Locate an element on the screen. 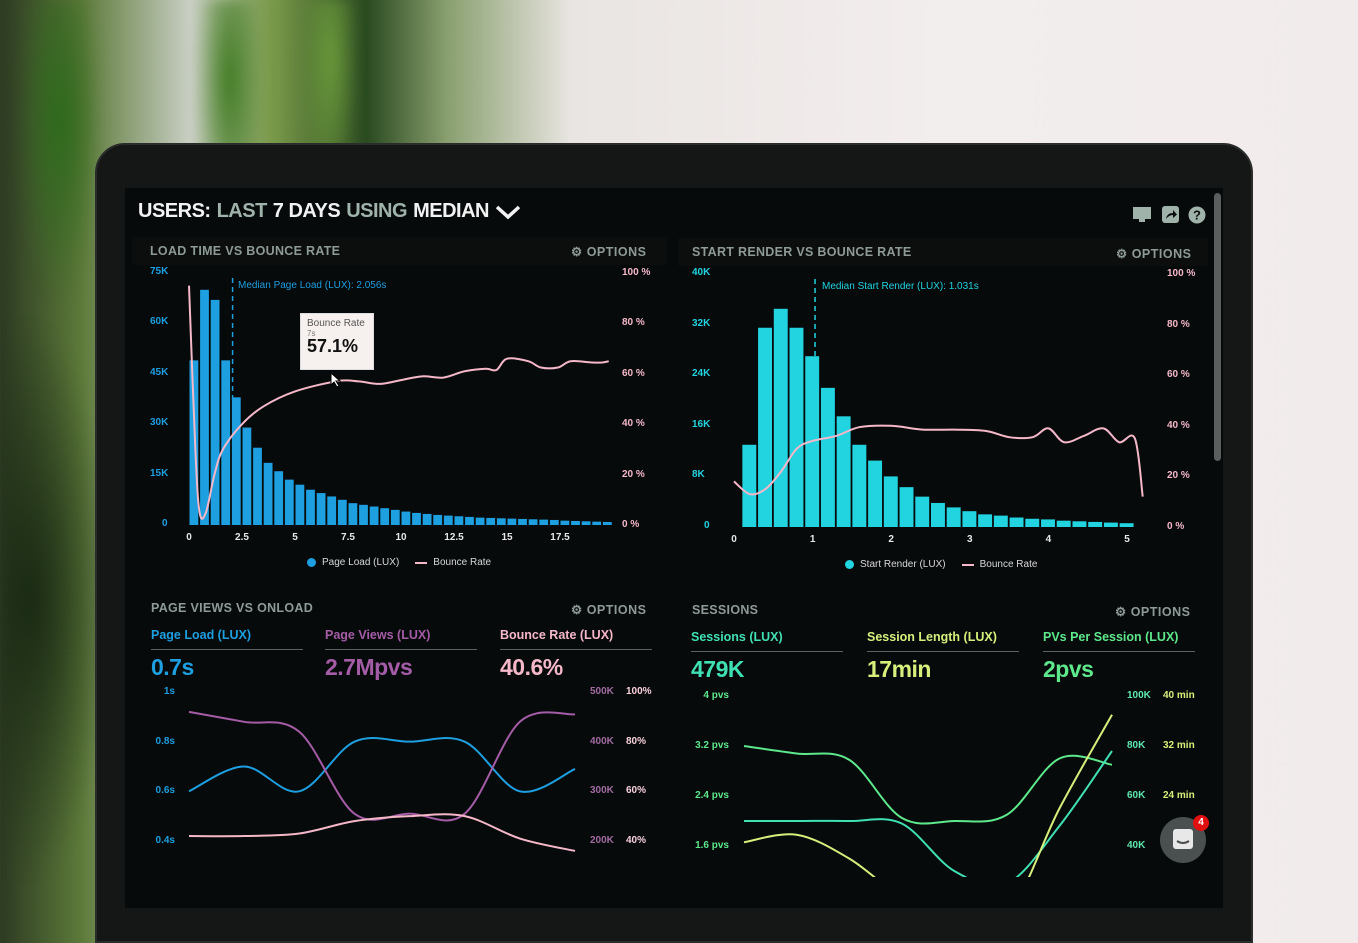 This screenshot has width=1358, height=943. legend: Start Render (LUX) Bounce Rate is located at coordinates (941, 564).